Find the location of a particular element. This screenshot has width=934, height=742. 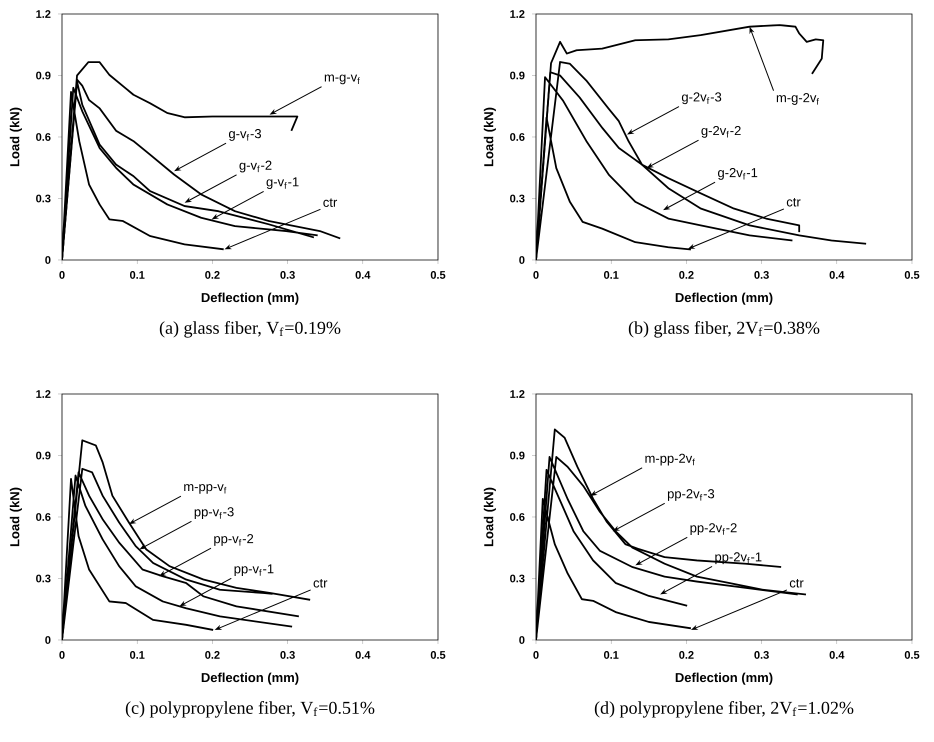

text: (c) polypropylene fiber, V$_{f}$=0.51% is located at coordinates (250, 709).